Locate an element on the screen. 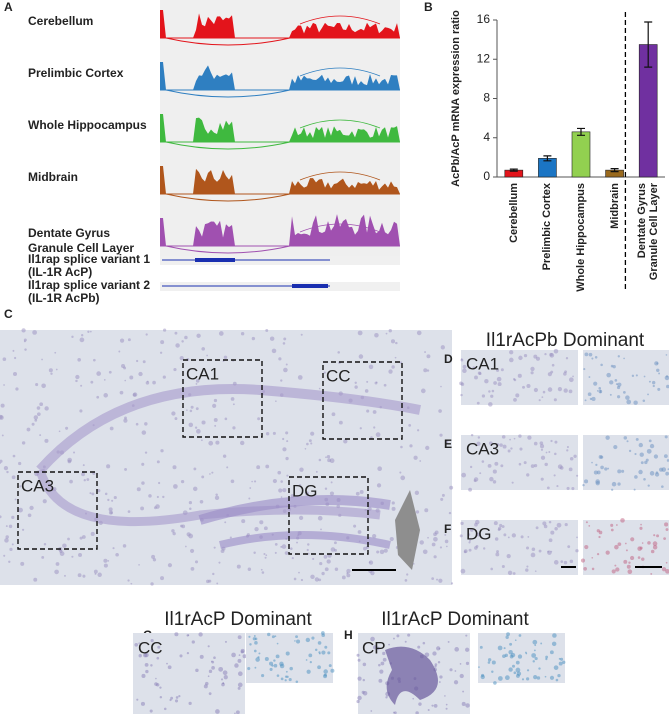  y-tick-label: 12 is located at coordinates (484, 58).